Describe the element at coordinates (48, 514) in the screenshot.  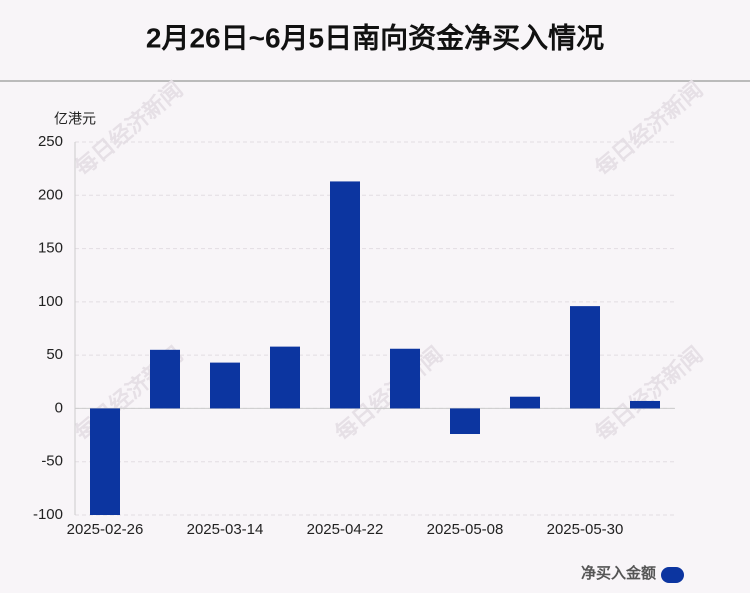
I see `y-tick-label: -100` at that location.